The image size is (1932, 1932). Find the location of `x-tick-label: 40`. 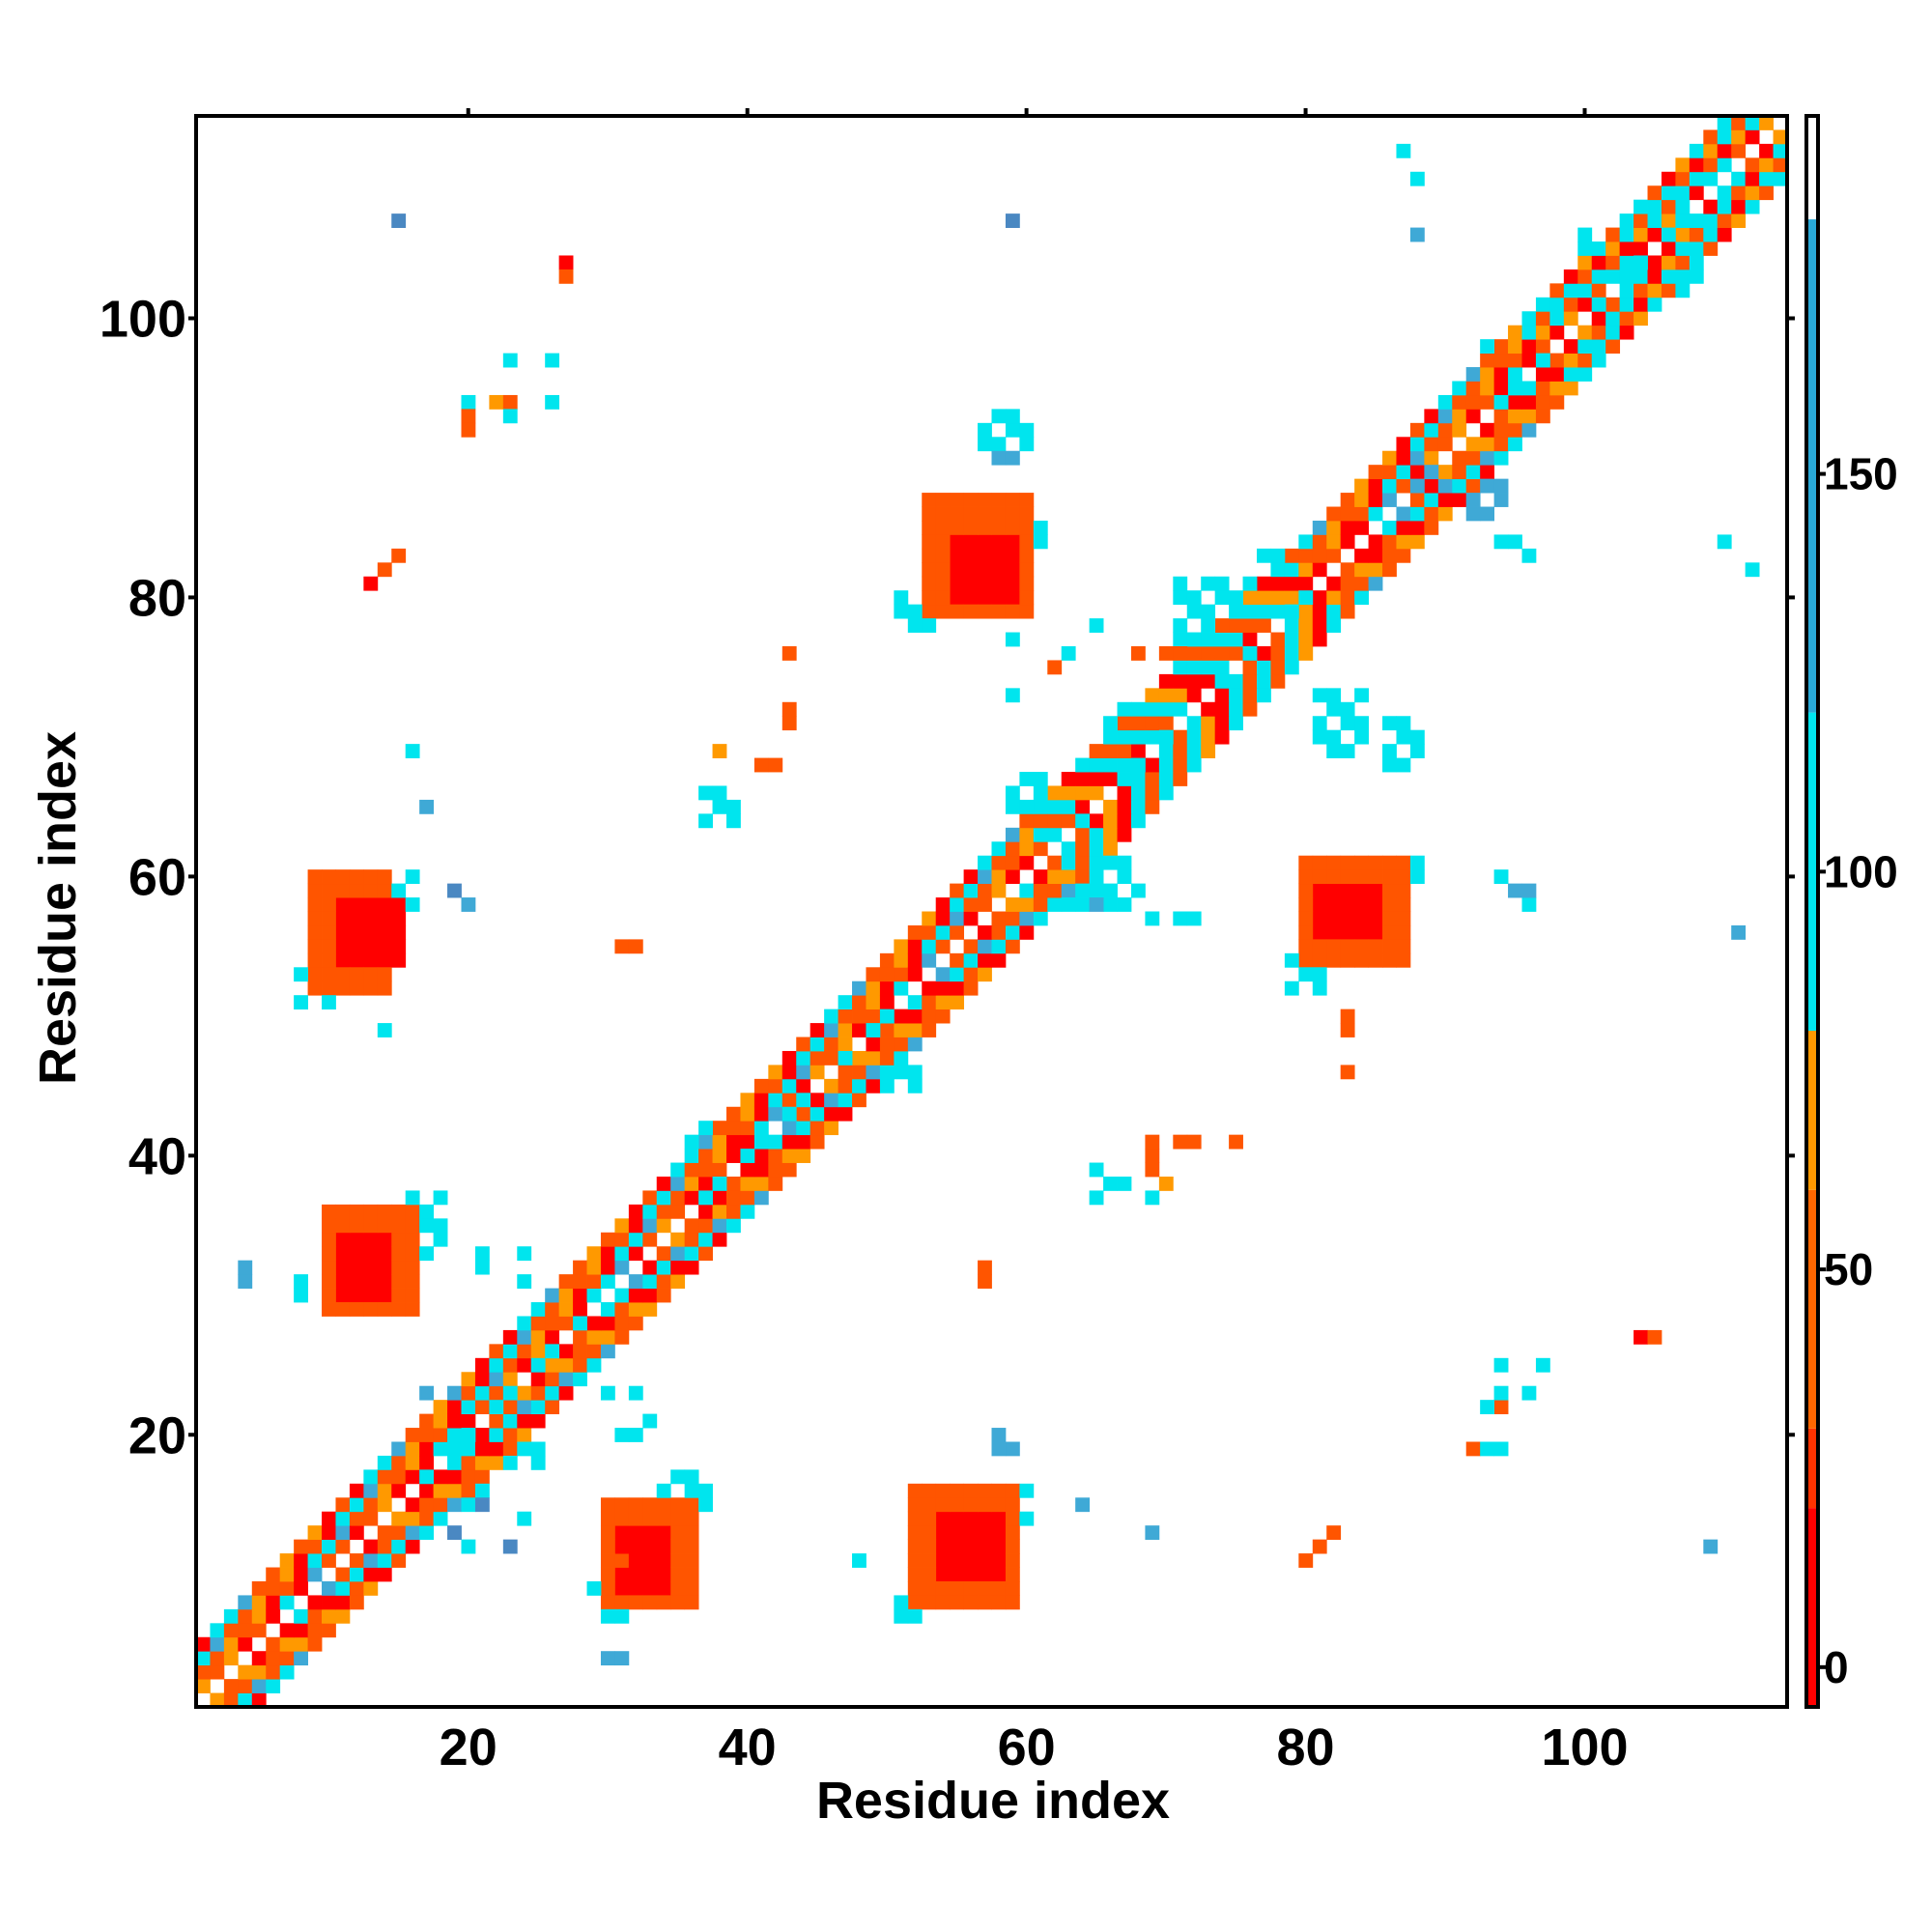

x-tick-label: 40 is located at coordinates (748, 1747).